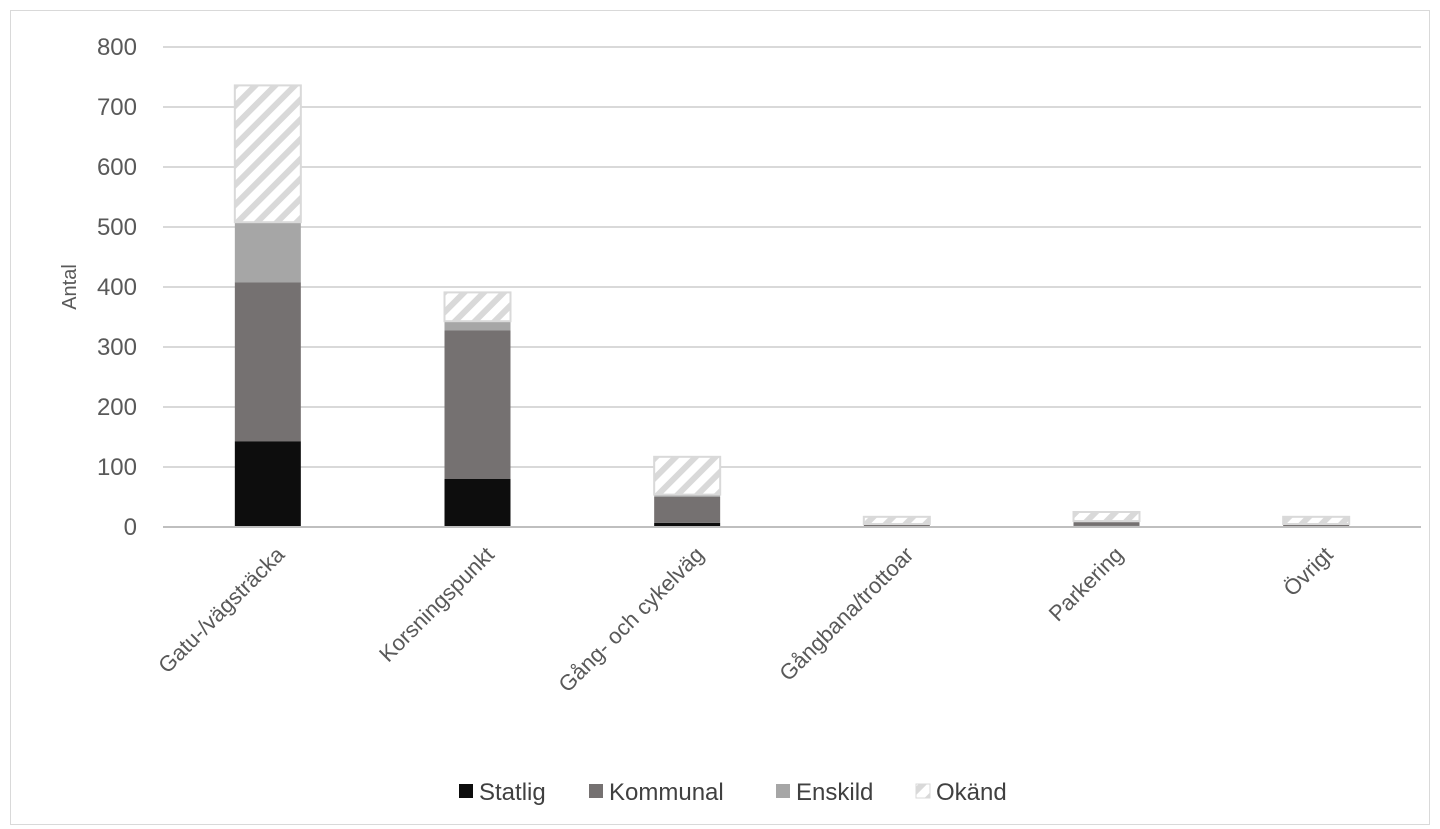 This screenshot has width=1440, height=829. I want to click on legend-label-okänd: Okänd, so click(971, 792).